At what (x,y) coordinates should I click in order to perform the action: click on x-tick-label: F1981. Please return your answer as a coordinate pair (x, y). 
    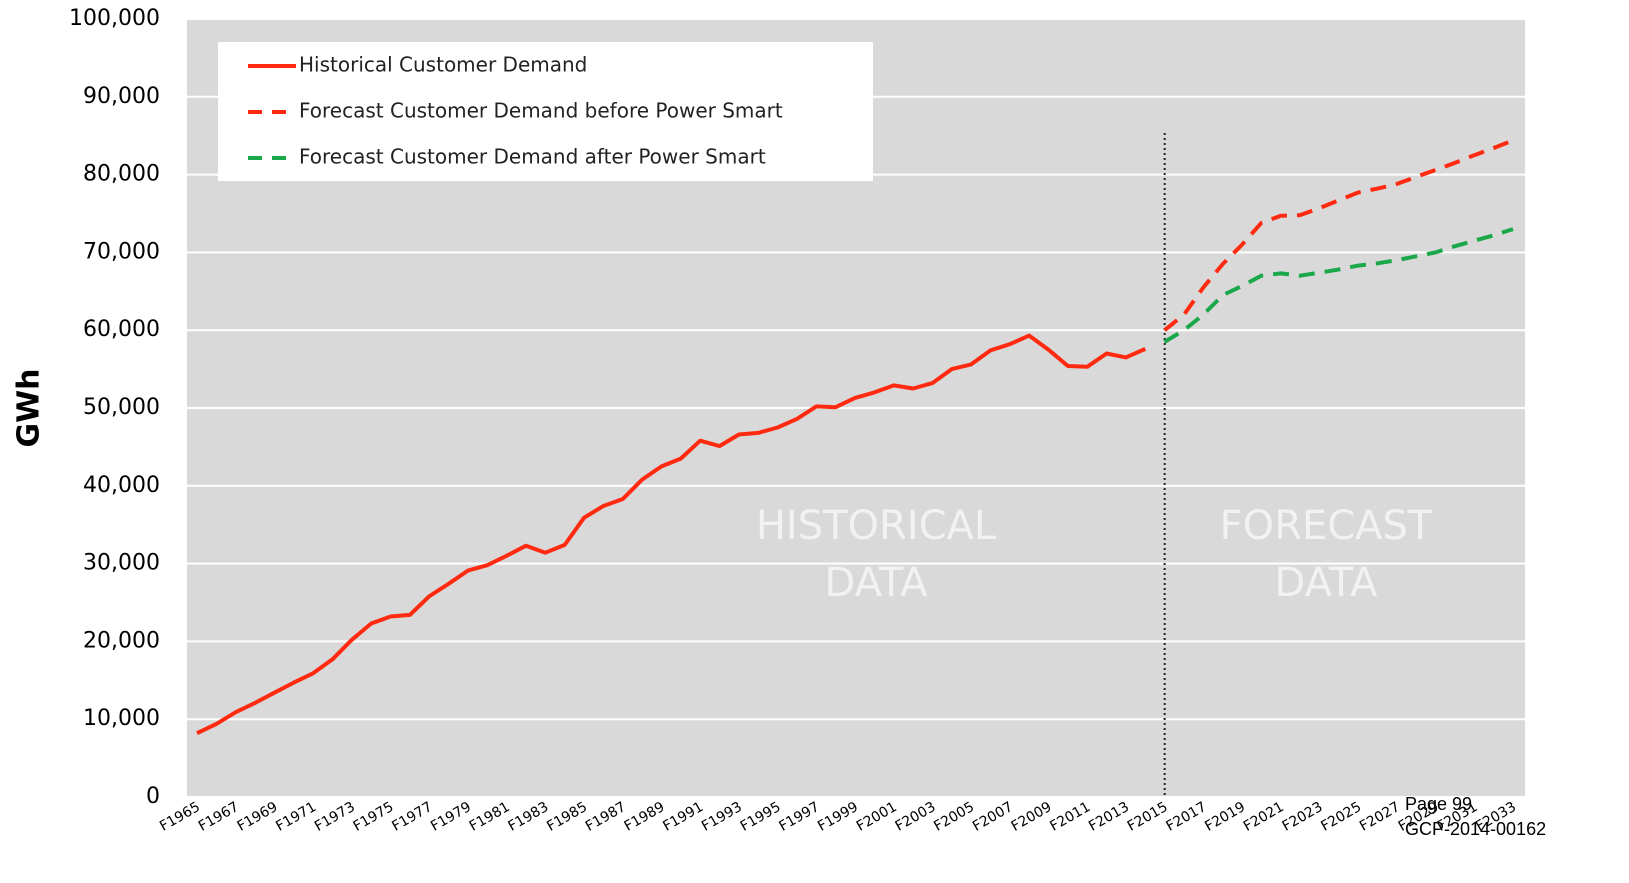
    Looking at the image, I should click on (490, 817).